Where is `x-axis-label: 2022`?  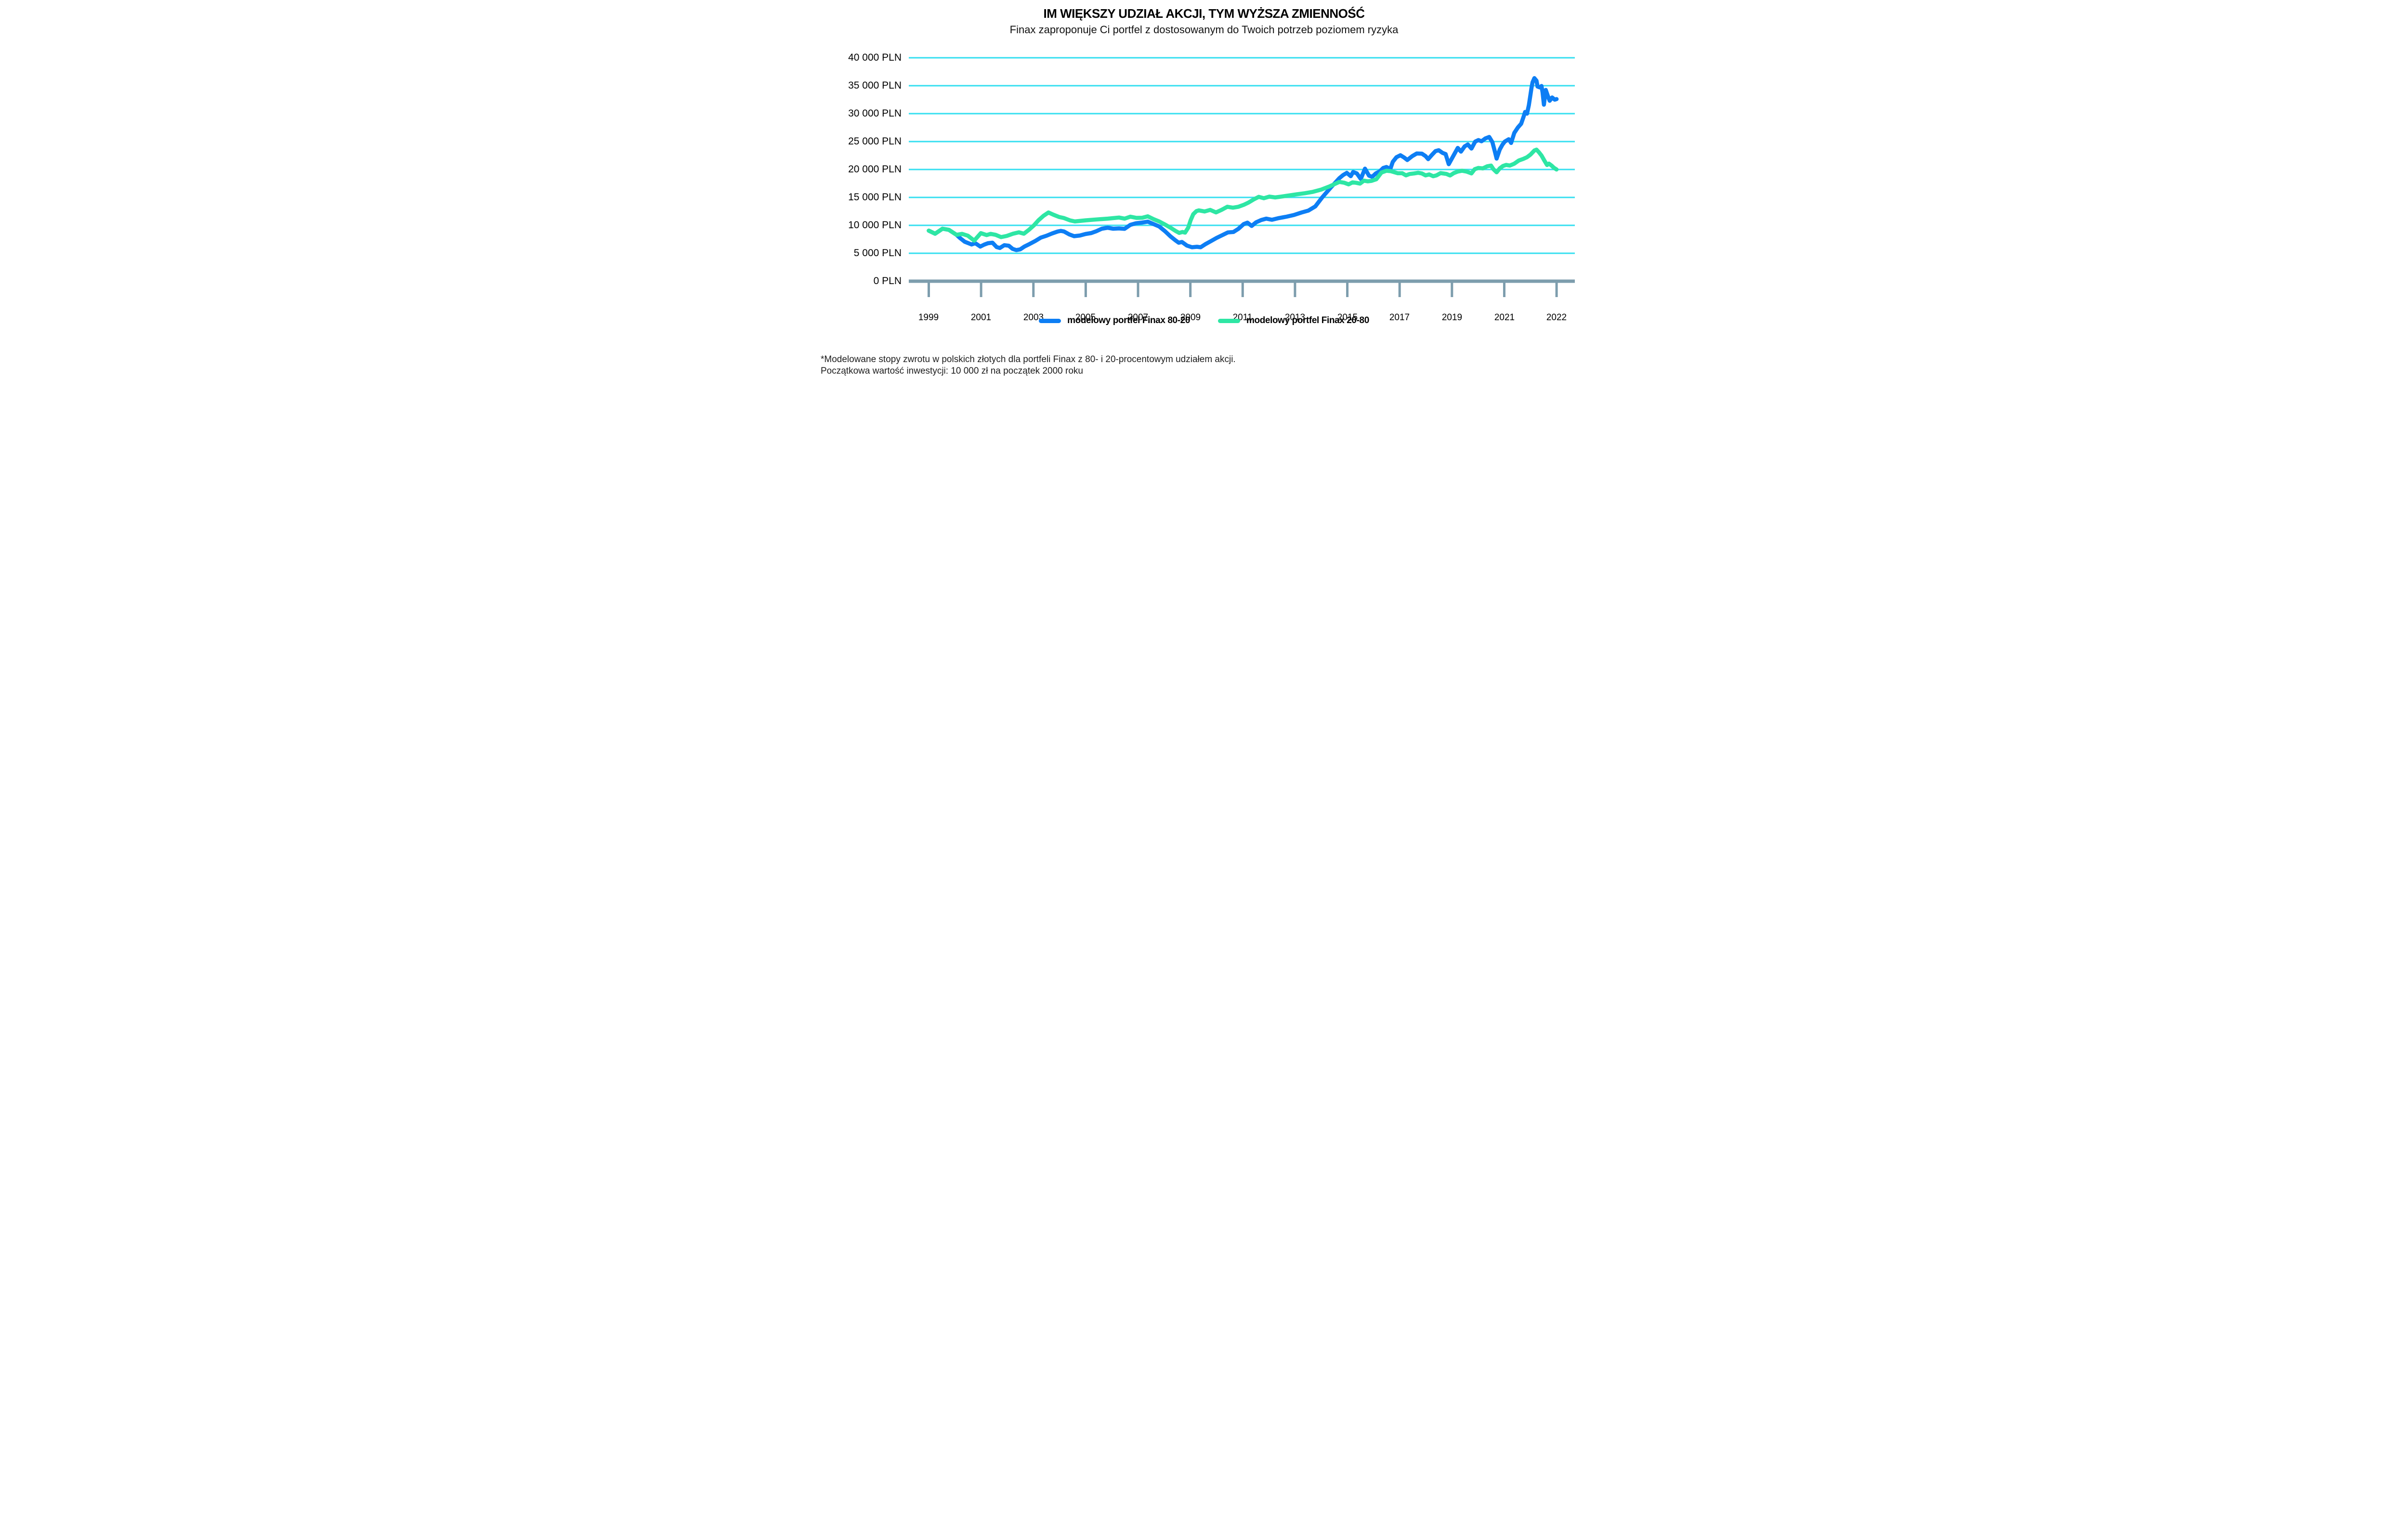
x-axis-label: 2022 is located at coordinates (1556, 317).